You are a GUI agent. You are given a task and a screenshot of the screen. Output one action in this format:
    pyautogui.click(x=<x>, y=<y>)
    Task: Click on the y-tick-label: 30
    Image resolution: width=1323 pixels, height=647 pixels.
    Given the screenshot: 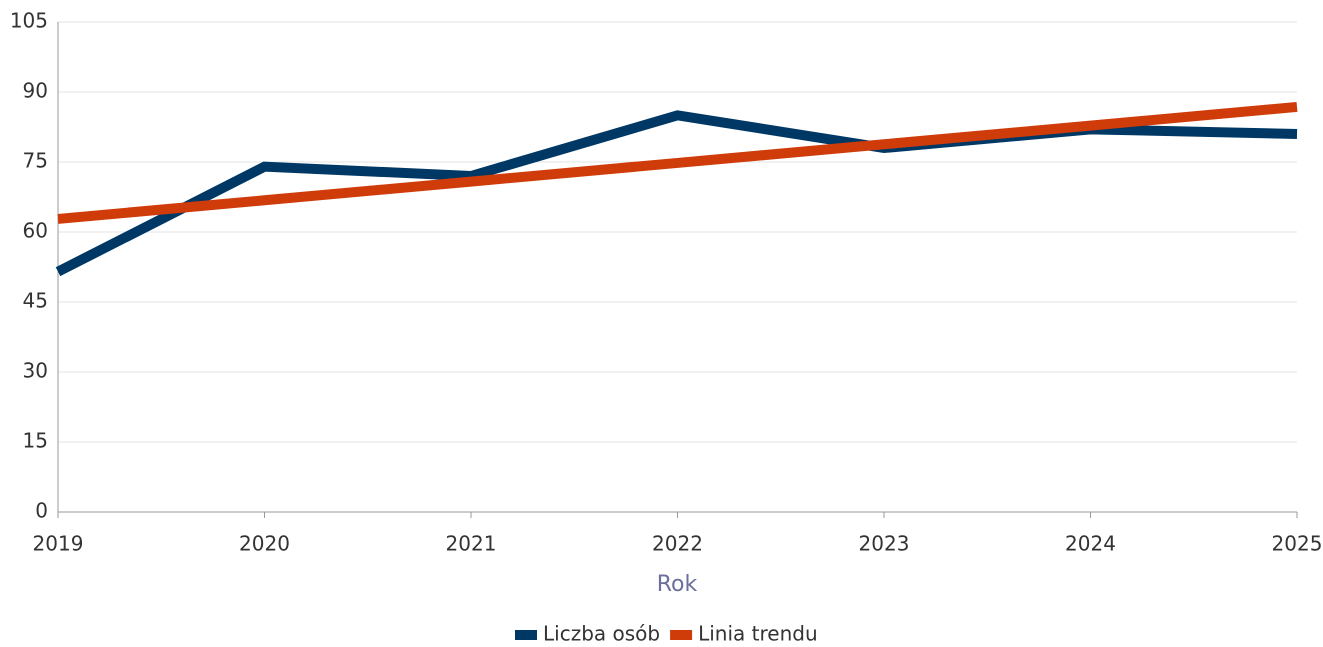 What is the action you would take?
    pyautogui.click(x=35, y=371)
    